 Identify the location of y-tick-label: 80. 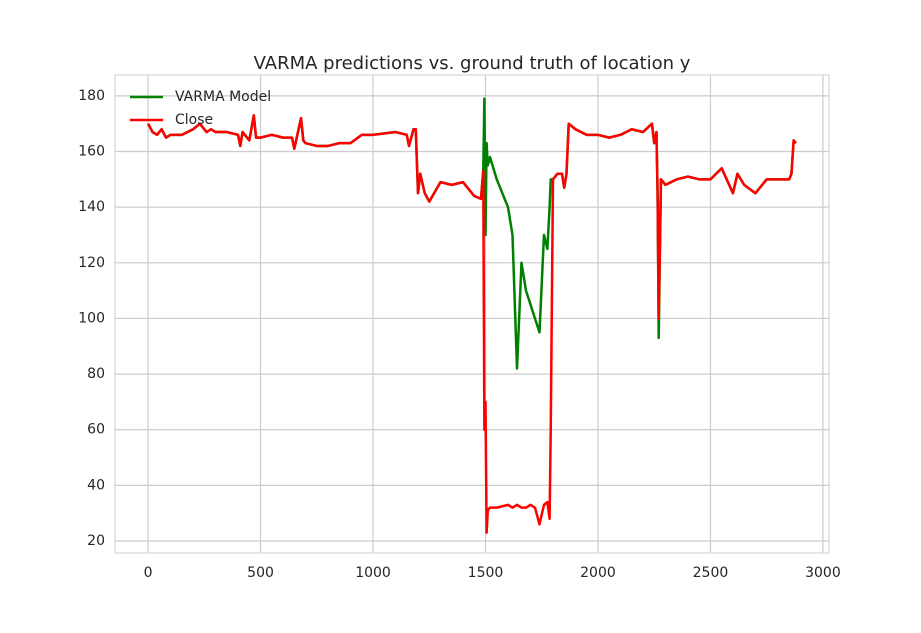
(96, 374).